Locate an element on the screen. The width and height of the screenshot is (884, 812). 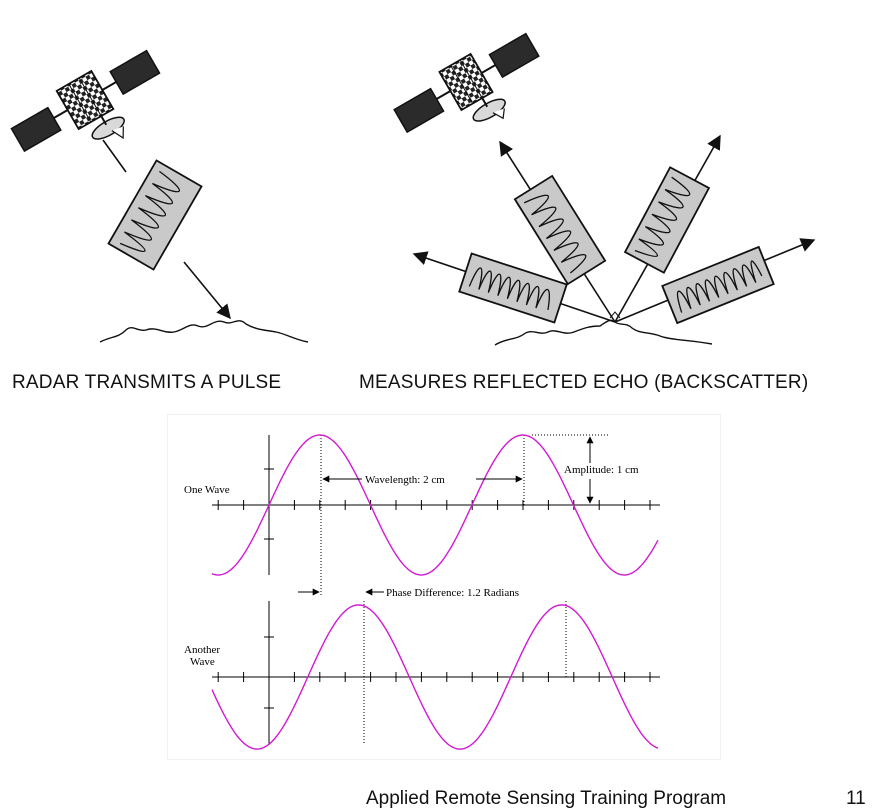
caption-transmit: RADAR TRANSMITS A PULSE is located at coordinates (147, 382).